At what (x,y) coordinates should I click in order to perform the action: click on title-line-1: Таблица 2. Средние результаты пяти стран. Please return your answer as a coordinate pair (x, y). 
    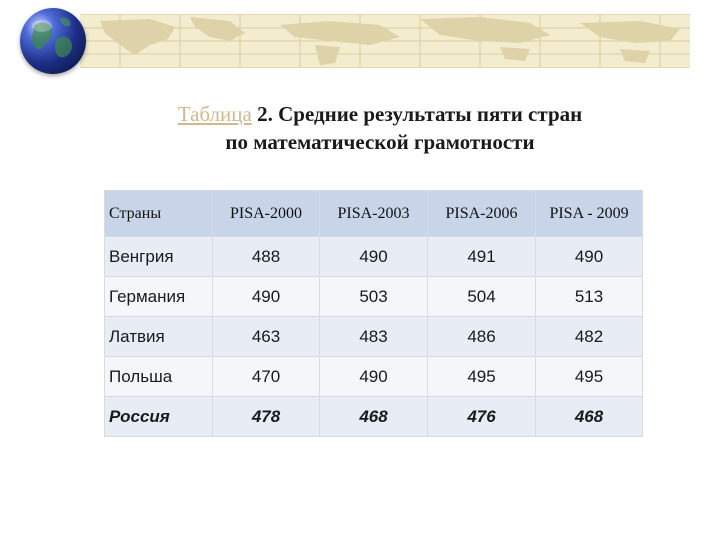
    Looking at the image, I should click on (360, 114).